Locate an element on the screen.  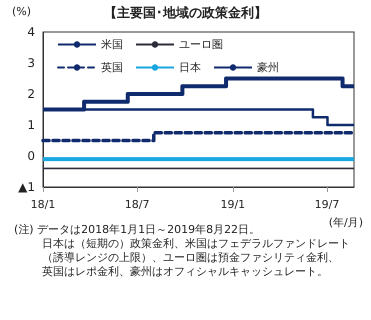
text: 英国はレポ金利、豪州はオフィシャルキャッシュレート。 is located at coordinates (185, 271).